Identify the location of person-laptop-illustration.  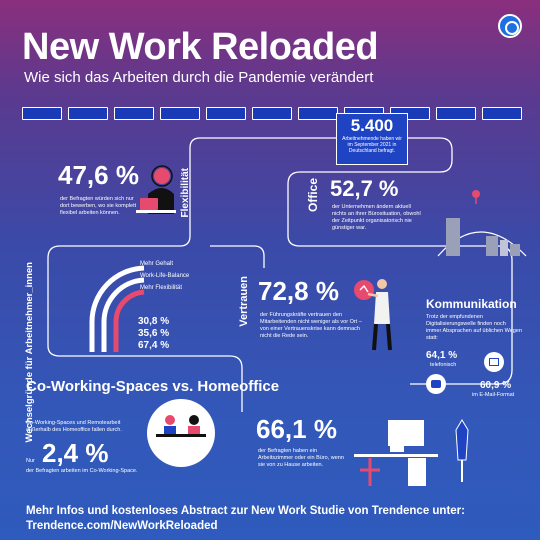
(156, 189).